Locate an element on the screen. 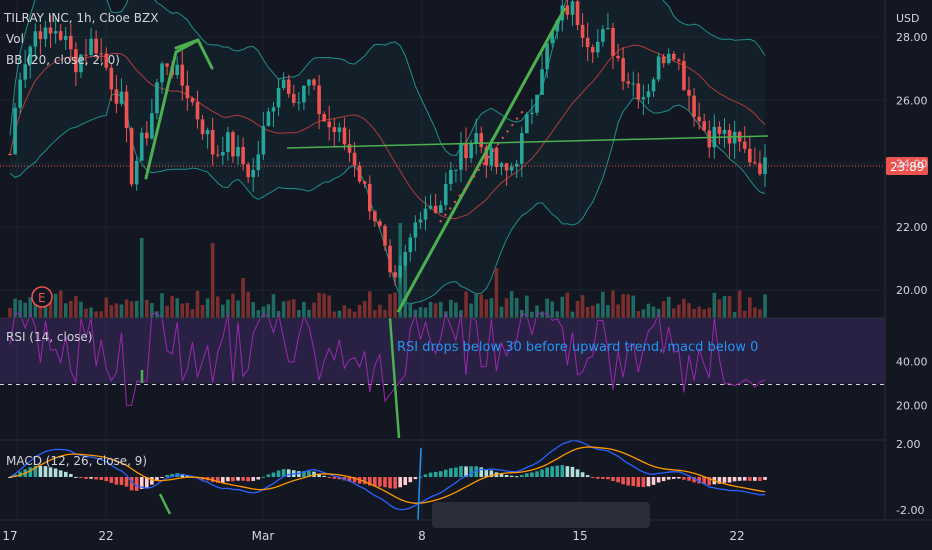  rsi-legend: RSI (14, close) is located at coordinates (49, 337).